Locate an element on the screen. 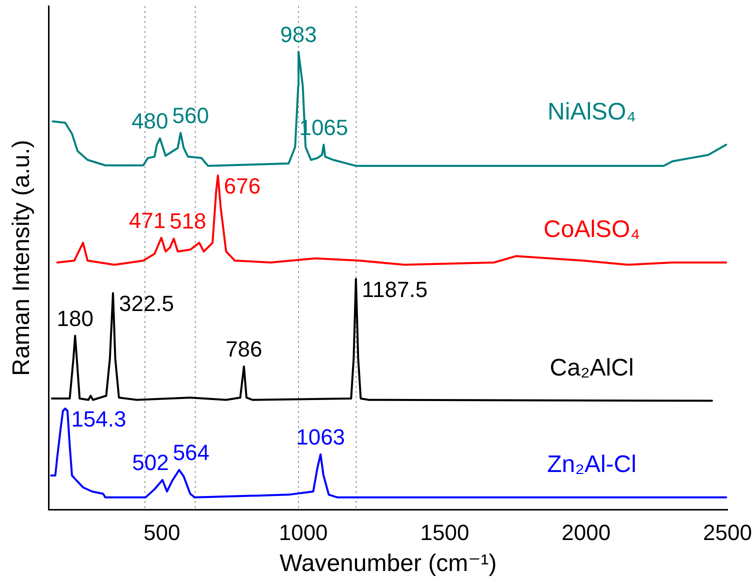 Image resolution: width=755 pixels, height=579 pixels. annotation: 322.5 is located at coordinates (146, 303).